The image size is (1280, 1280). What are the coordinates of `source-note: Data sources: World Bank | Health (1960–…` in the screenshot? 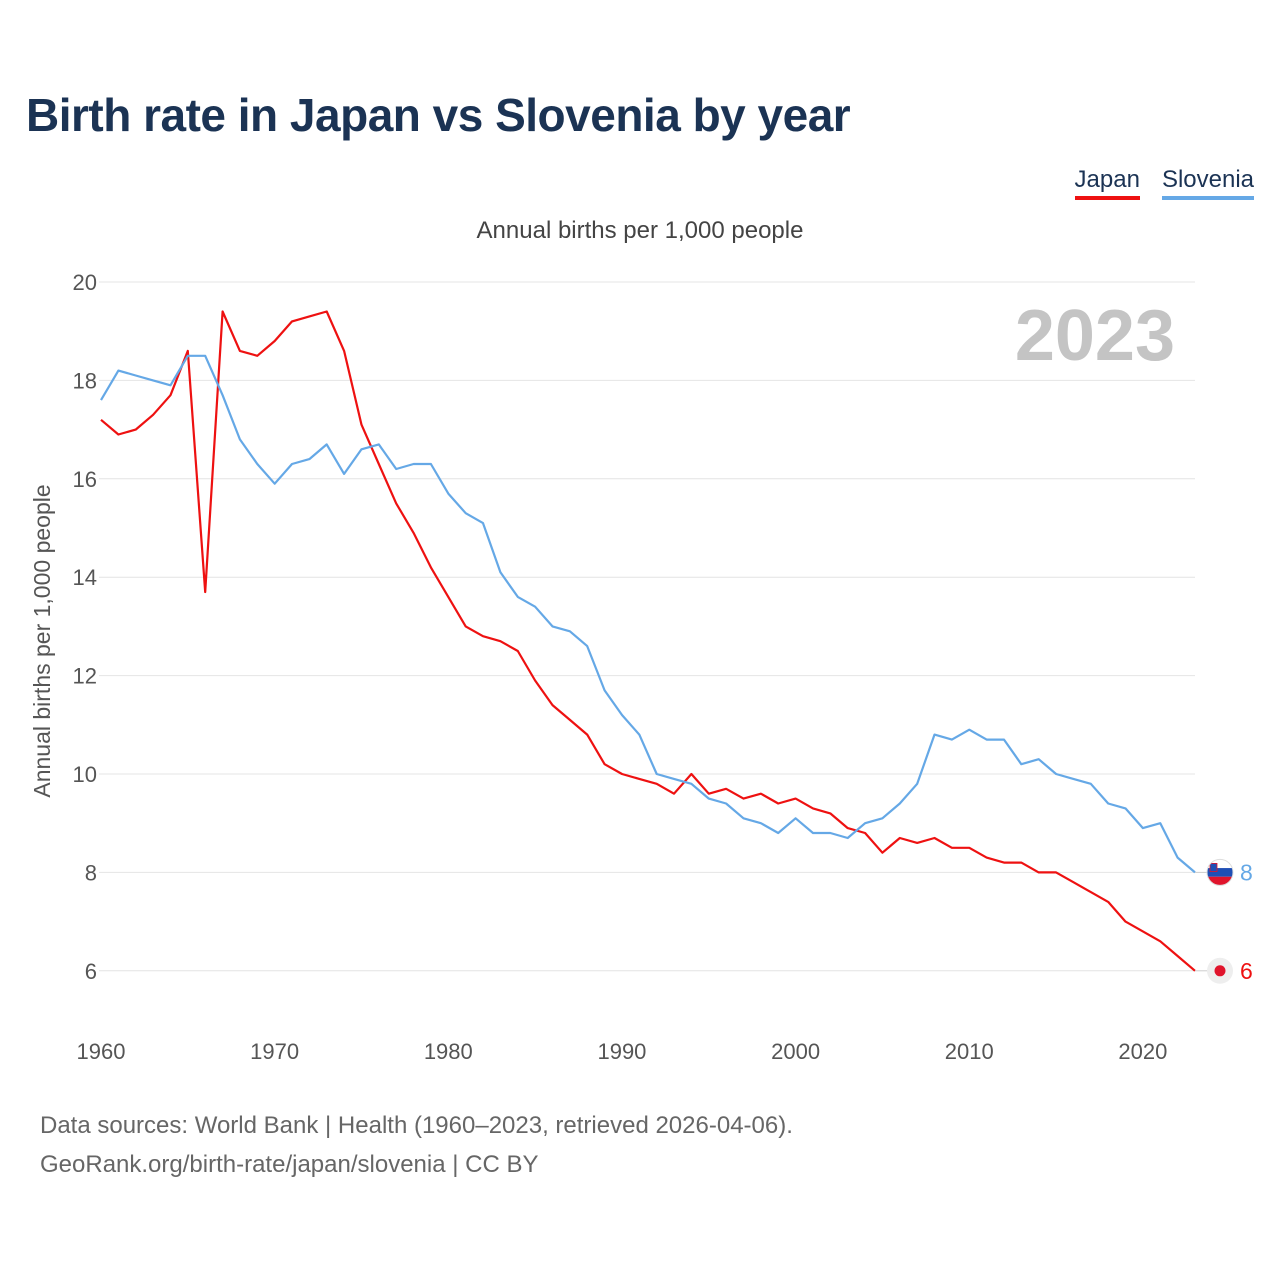 It's located at (416, 1125).